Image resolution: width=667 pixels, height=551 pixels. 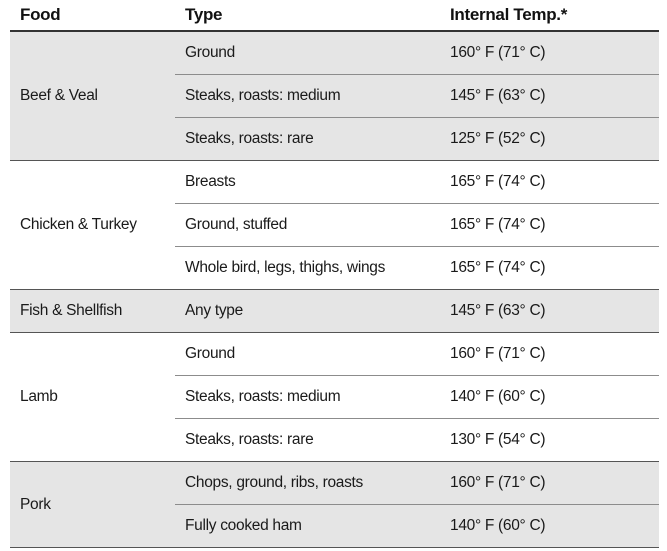 What do you see at coordinates (307, 526) in the screenshot?
I see `type-cell: Fully cooked ham` at bounding box center [307, 526].